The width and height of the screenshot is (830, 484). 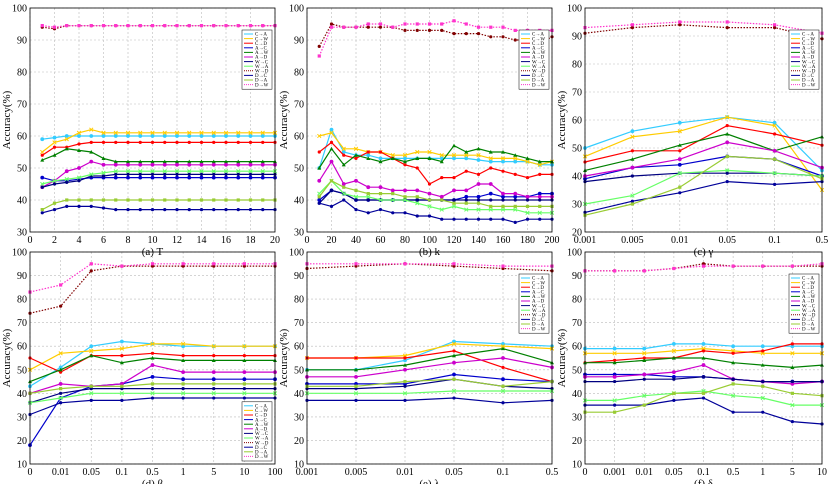 I want to click on y-tick-label: 30, so click(x=22, y=417).